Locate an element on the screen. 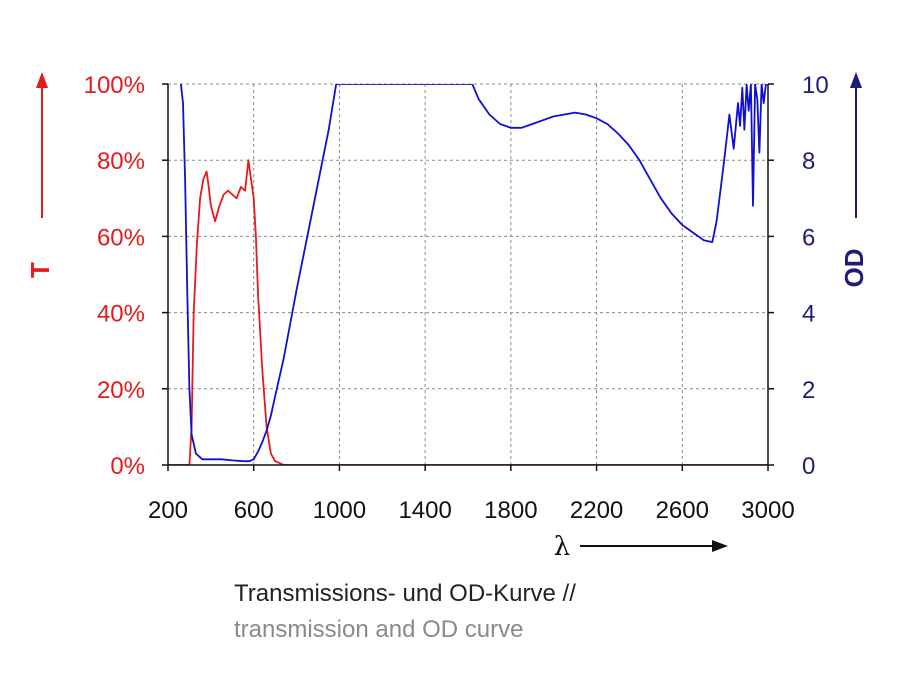  y-right-tick-label: 8 is located at coordinates (808, 161).